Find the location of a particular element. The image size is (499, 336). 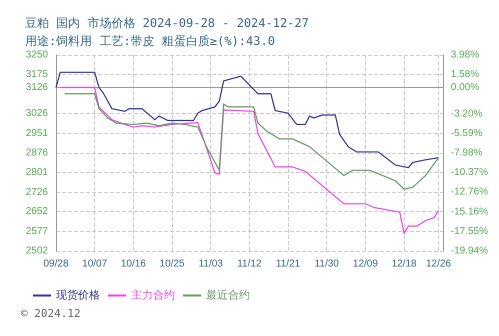

y2-tick-label: -10.37% is located at coordinates (469, 172).